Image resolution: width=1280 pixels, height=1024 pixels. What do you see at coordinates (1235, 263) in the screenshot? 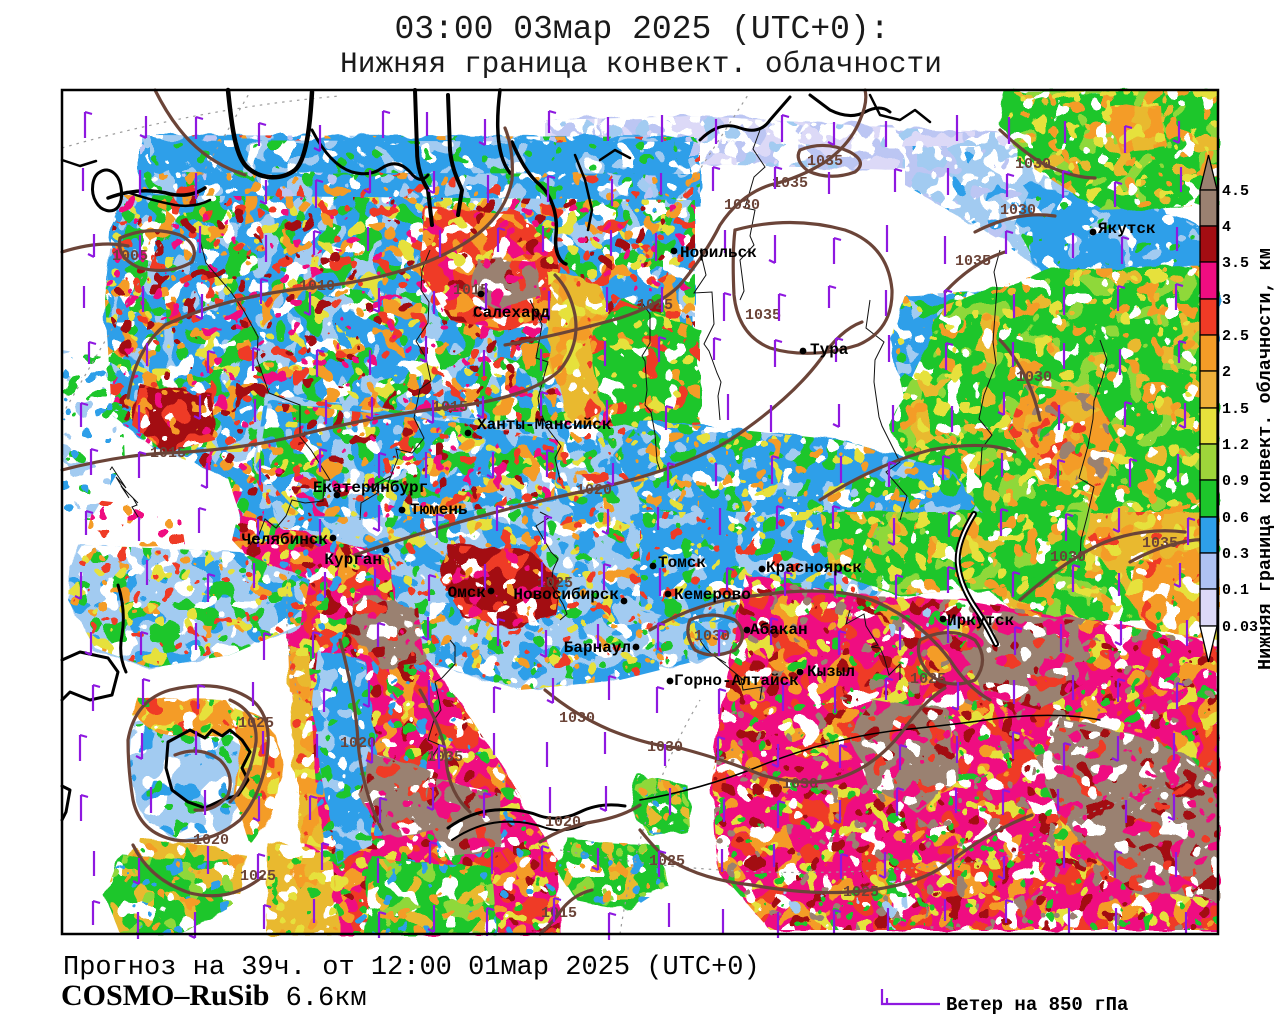
I see `svg-text: 3.5` at bounding box center [1235, 263].